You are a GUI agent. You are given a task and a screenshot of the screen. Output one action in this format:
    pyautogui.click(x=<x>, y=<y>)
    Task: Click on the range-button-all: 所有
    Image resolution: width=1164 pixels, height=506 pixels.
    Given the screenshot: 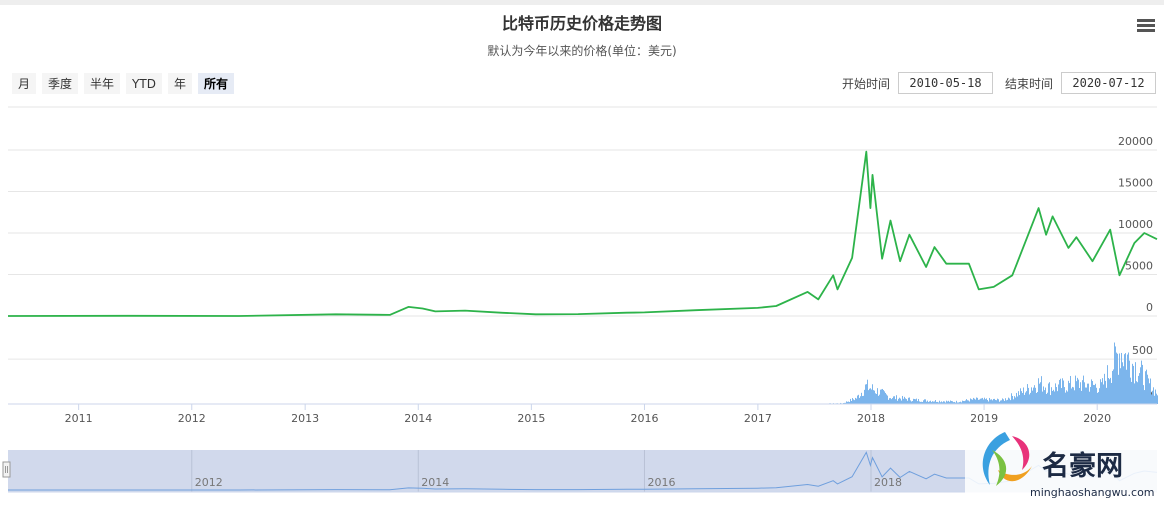 What is the action you would take?
    pyautogui.click(x=215, y=83)
    